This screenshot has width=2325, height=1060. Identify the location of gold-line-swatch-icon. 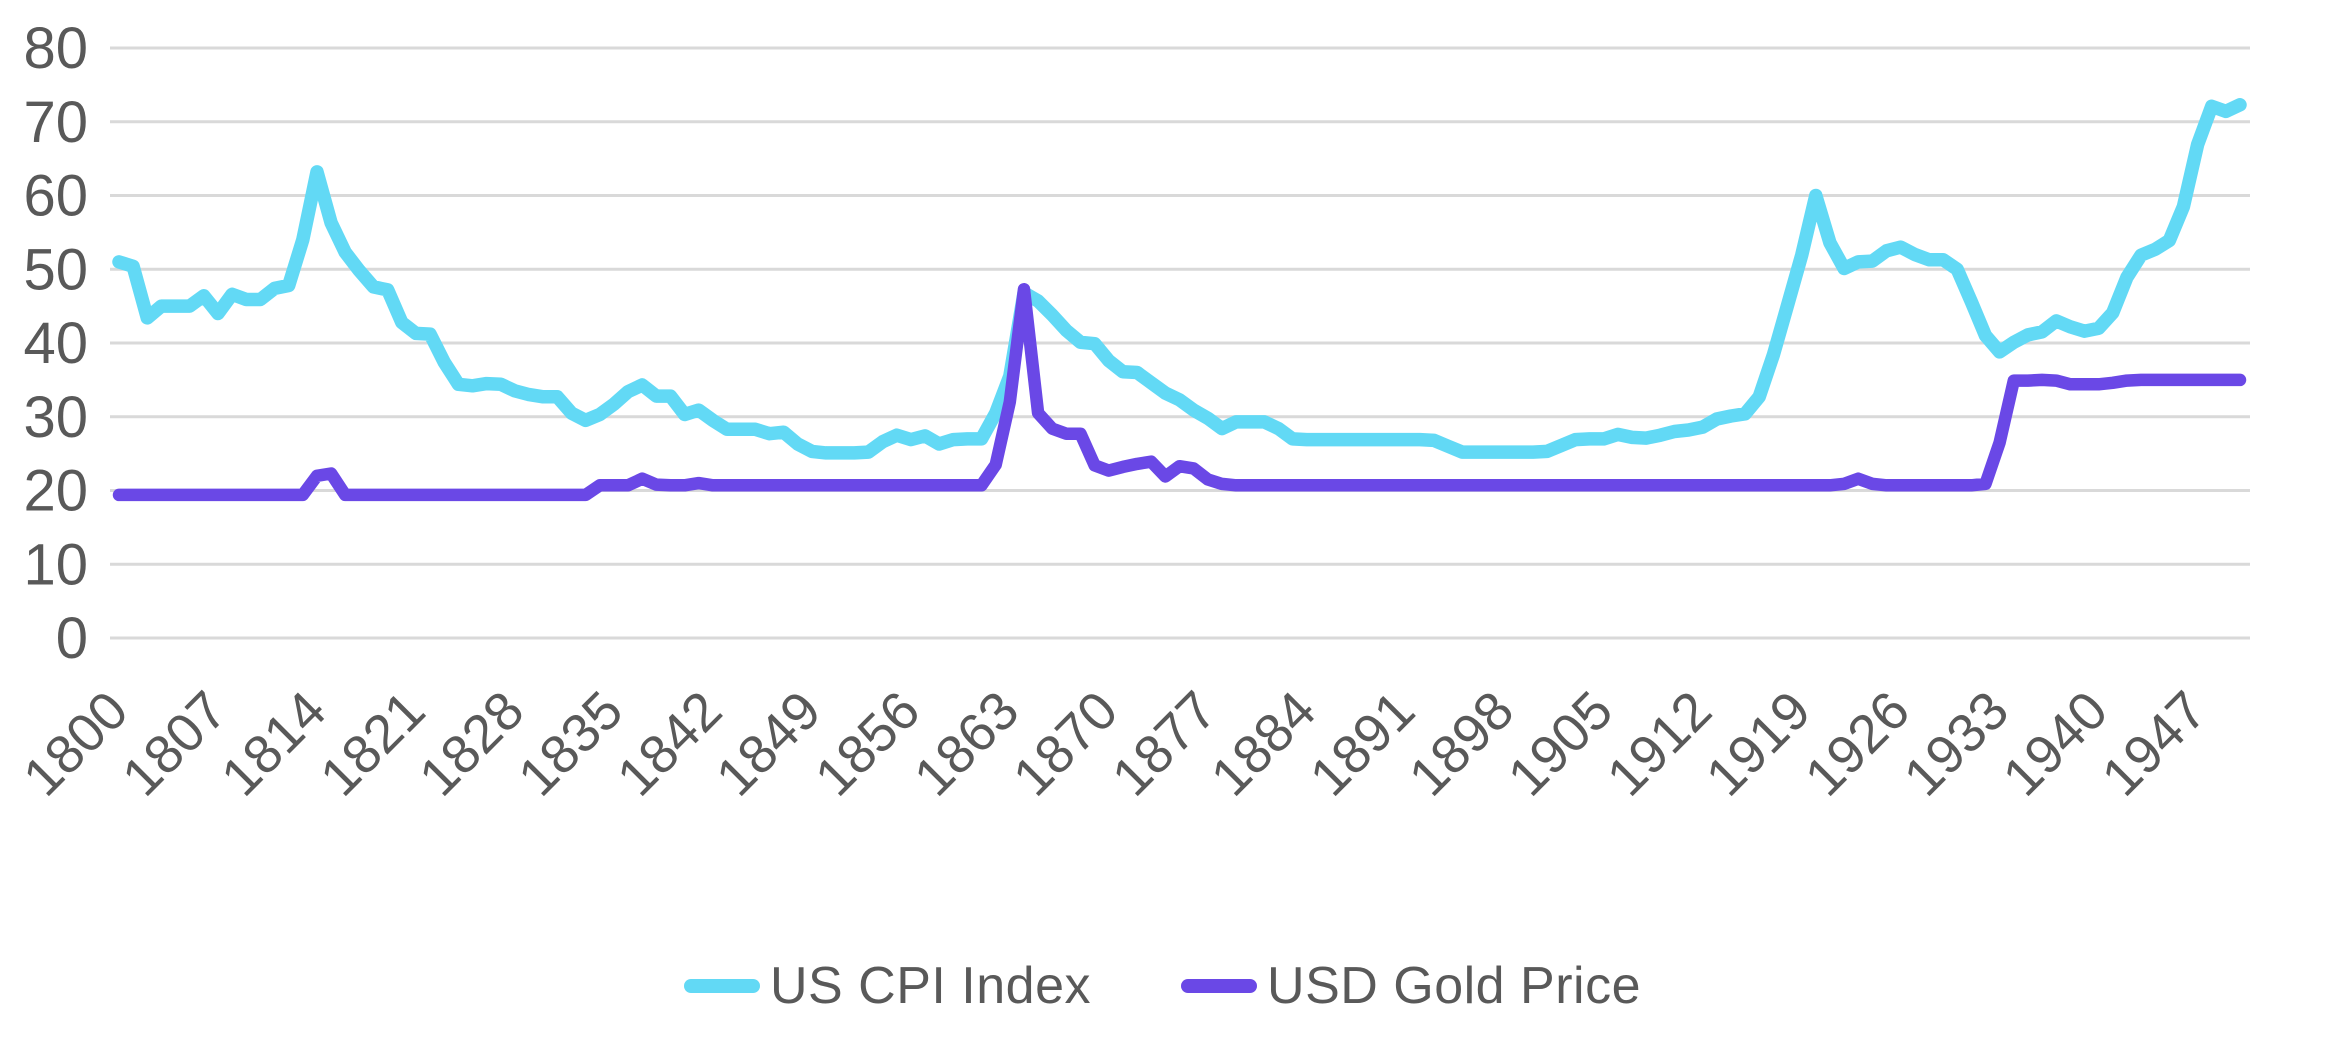
(1219, 986).